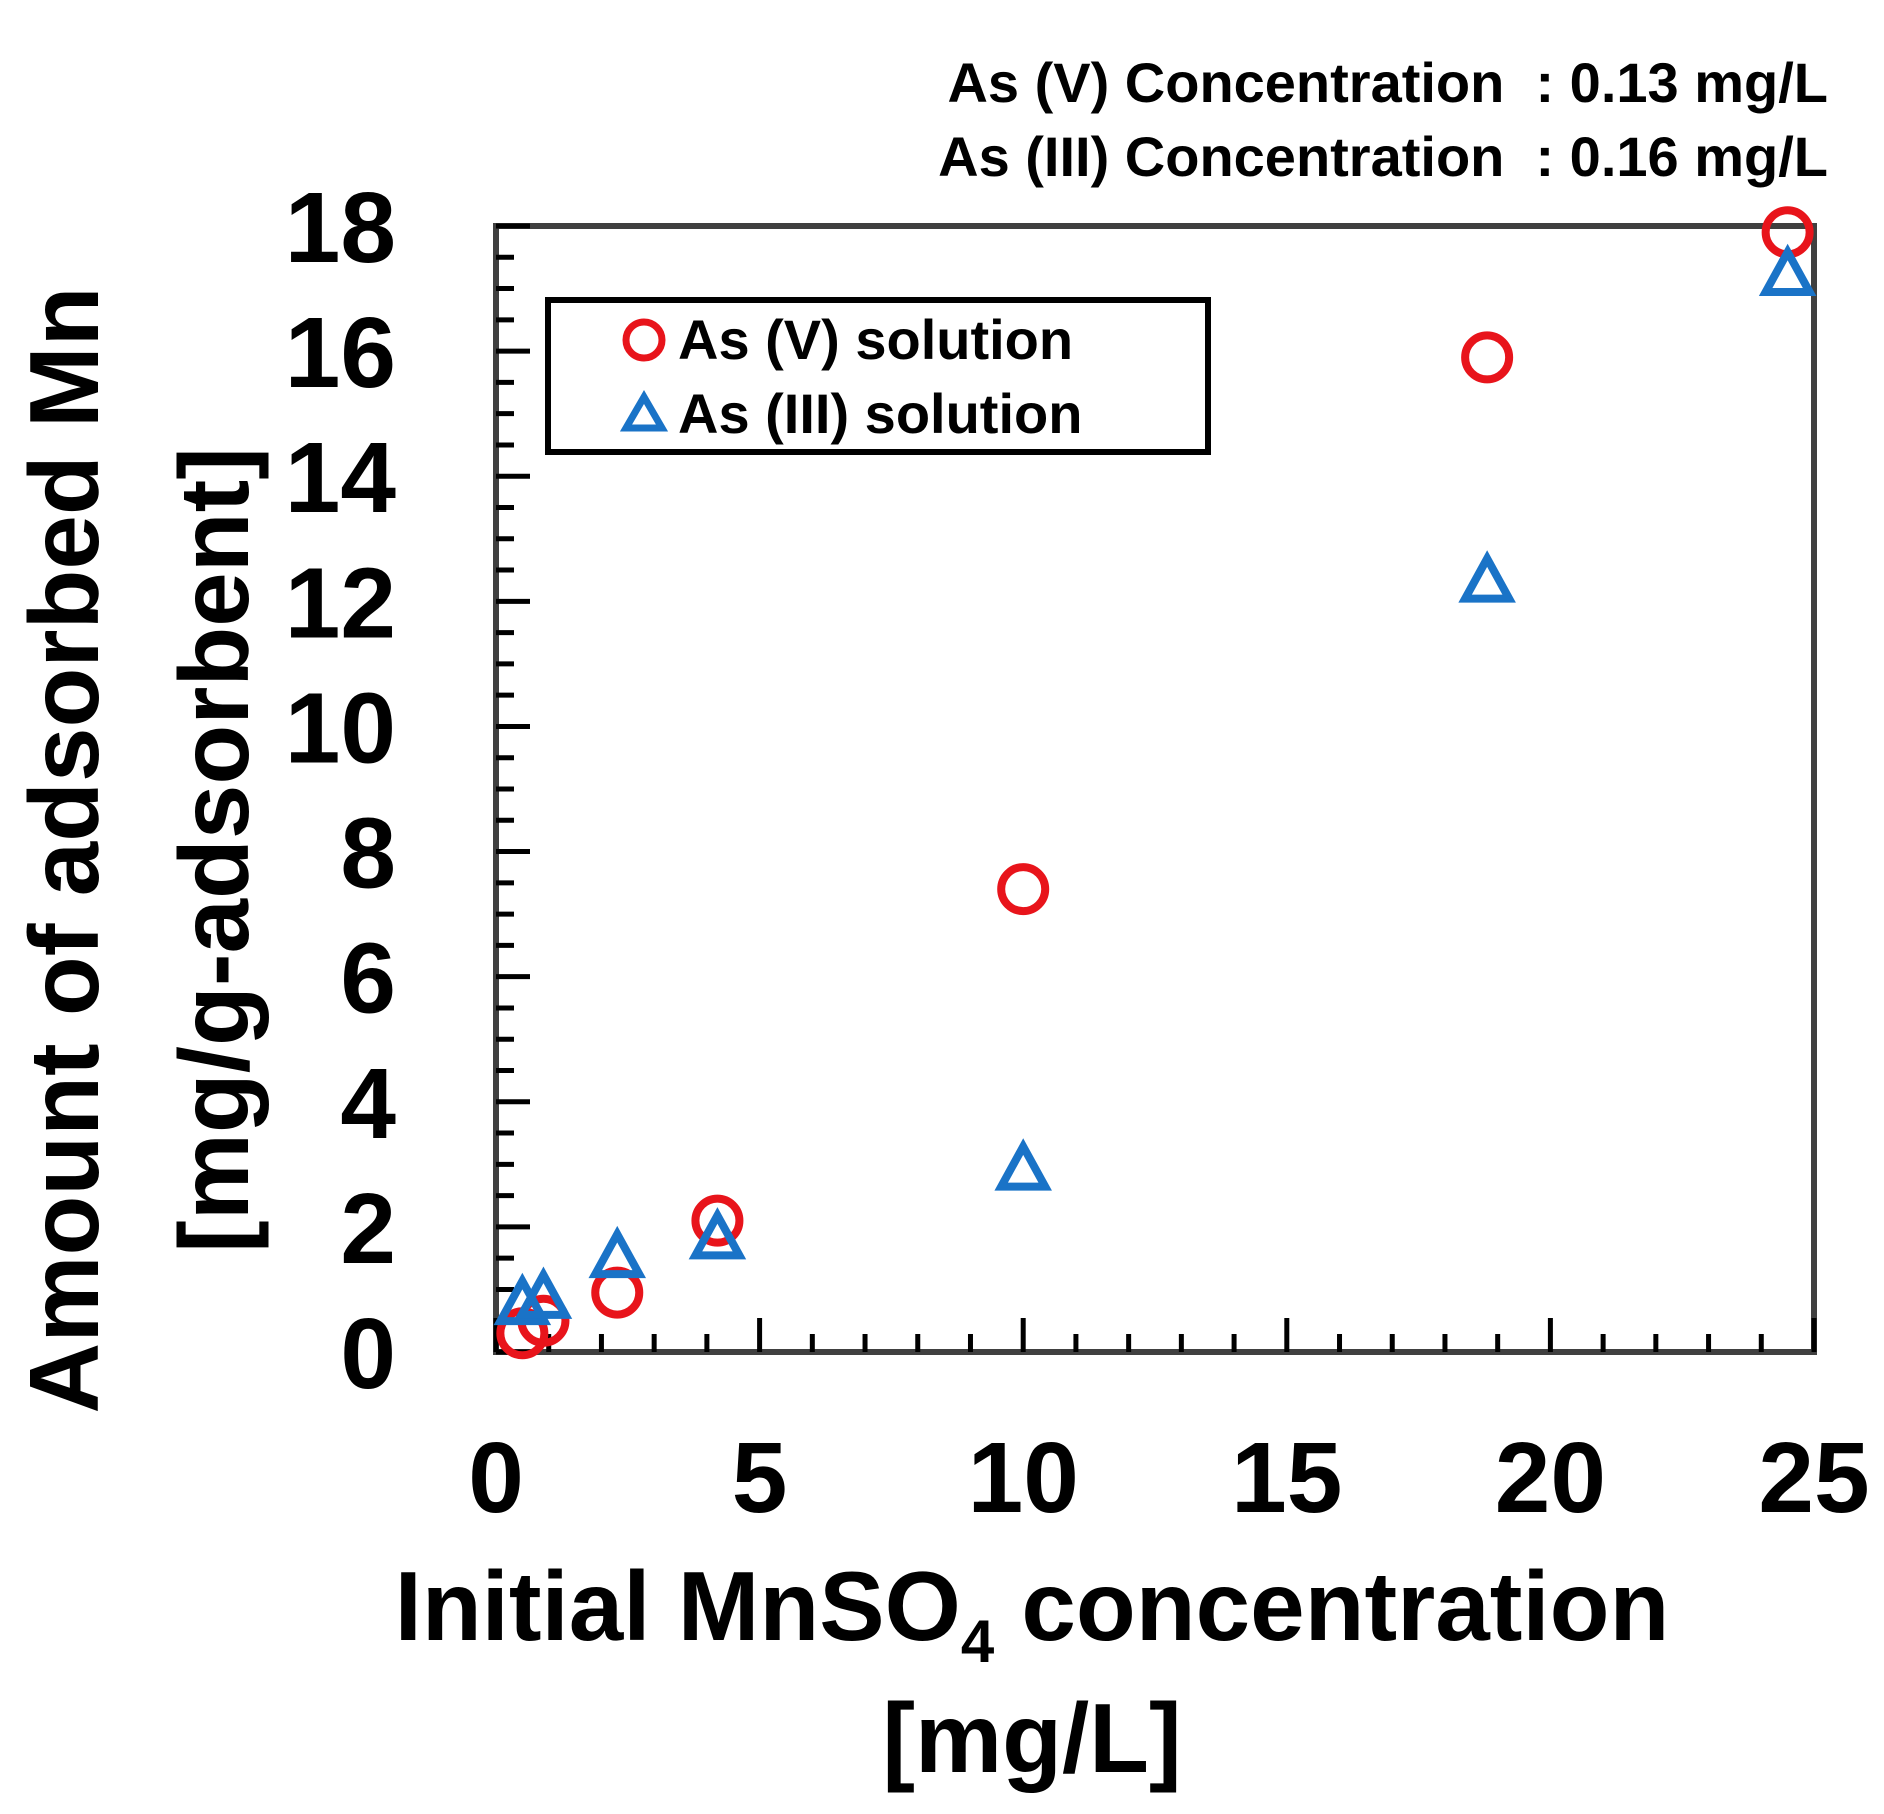  What do you see at coordinates (1286, 1478) in the screenshot?
I see `x-tick-label: 15` at bounding box center [1286, 1478].